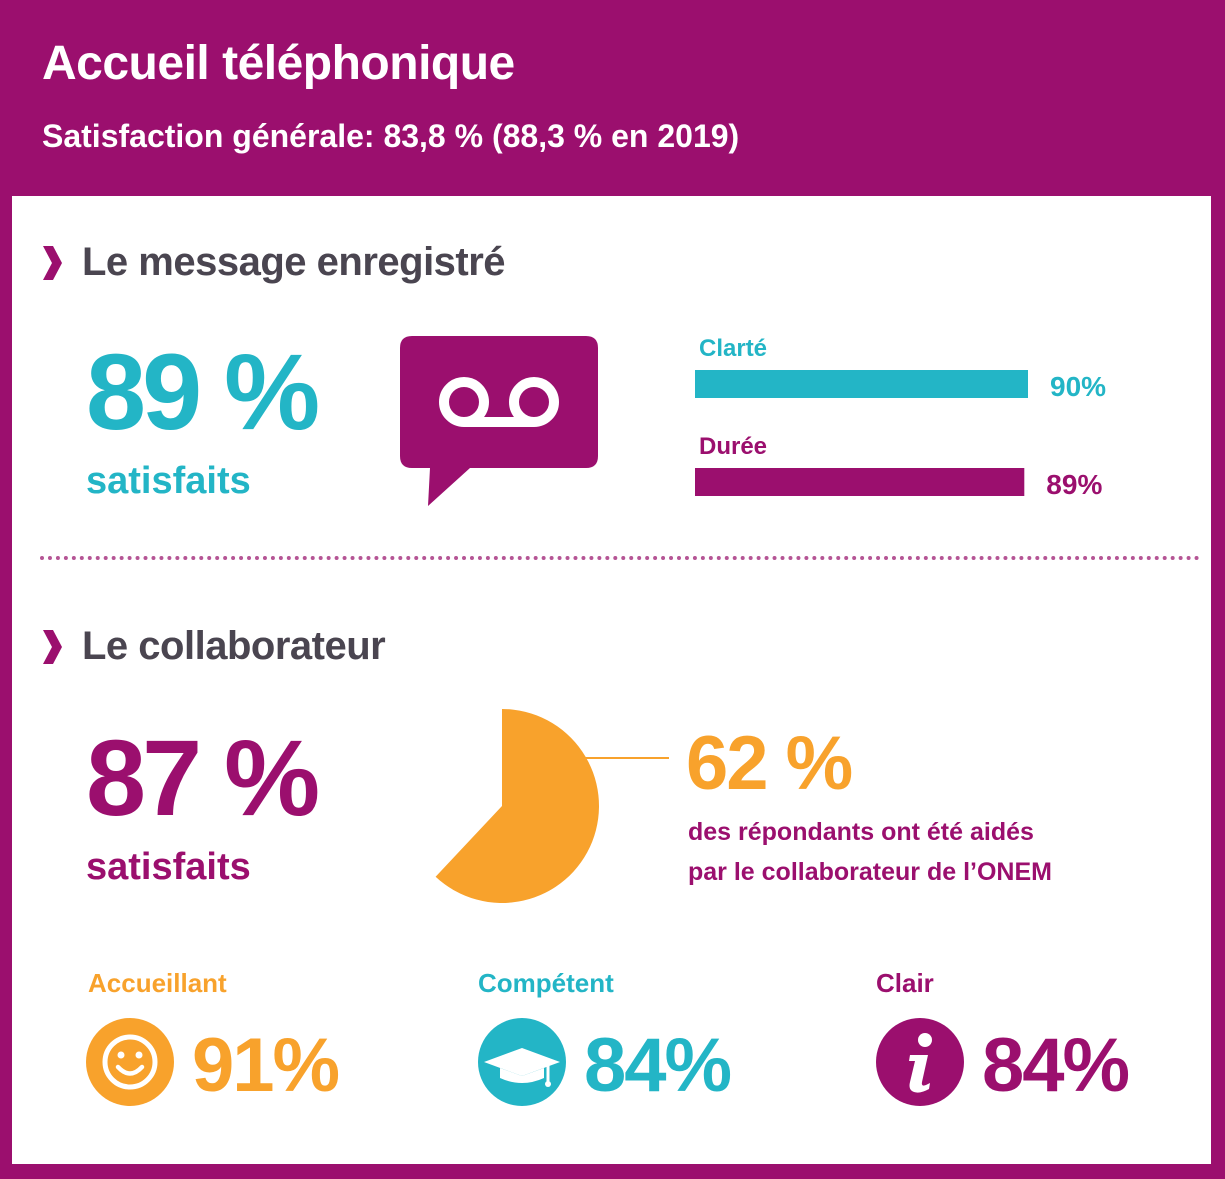  Describe the element at coordinates (870, 872) in the screenshot. I see `pie-description-line2: par le collaborateur de l’ONEM` at that location.